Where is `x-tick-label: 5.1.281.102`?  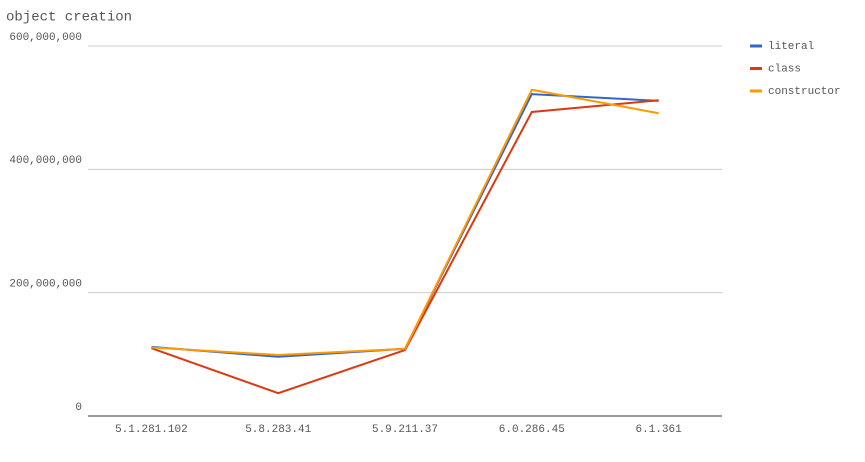
x-tick-label: 5.1.281.102 is located at coordinates (151, 430).